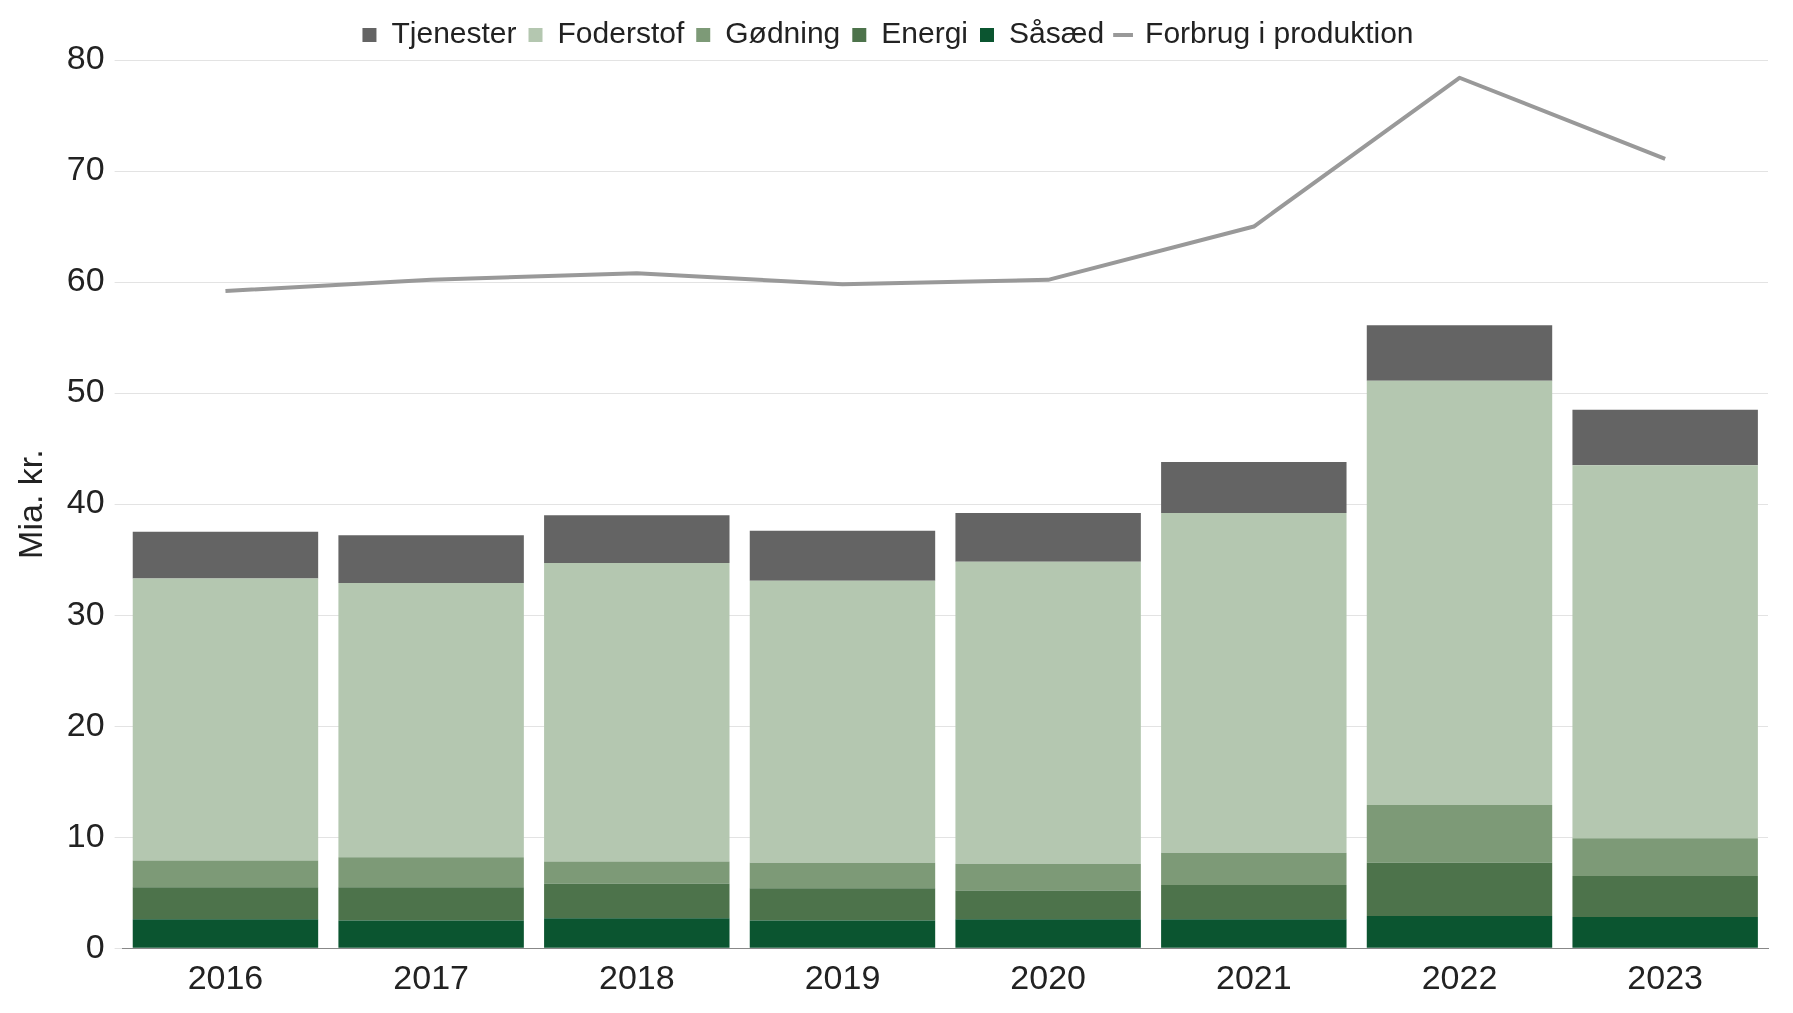 This screenshot has width=1793, height=1013. What do you see at coordinates (1254, 976) in the screenshot?
I see `x-tick-label: 2021` at bounding box center [1254, 976].